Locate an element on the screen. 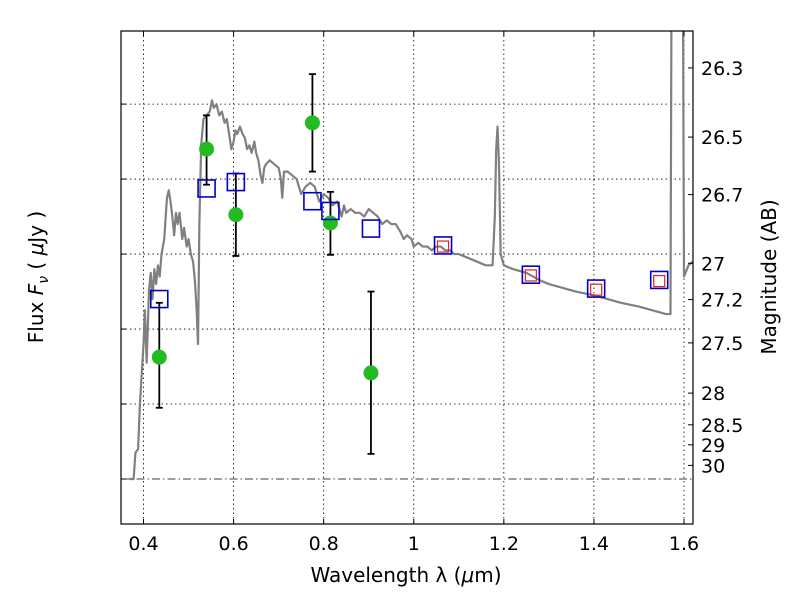 The image size is (800, 600). x-tick-label: 1.2 is located at coordinates (504, 544).